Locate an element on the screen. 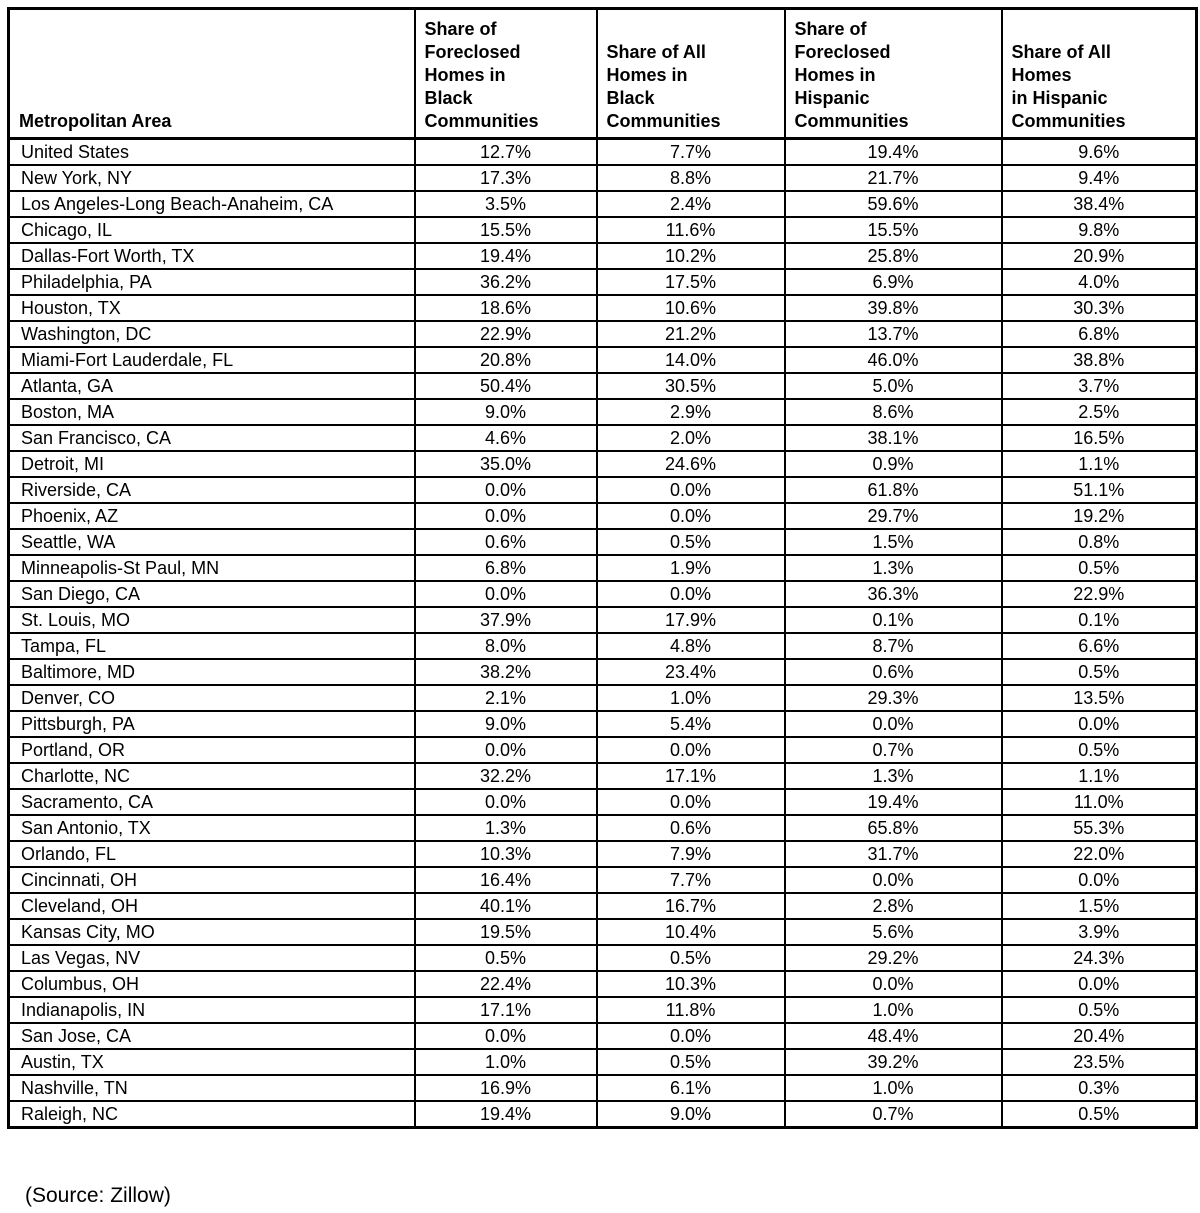  table-row: Chicago, IL 15.5% 11.6% 15.5% 9.8% is located at coordinates (602, 230).